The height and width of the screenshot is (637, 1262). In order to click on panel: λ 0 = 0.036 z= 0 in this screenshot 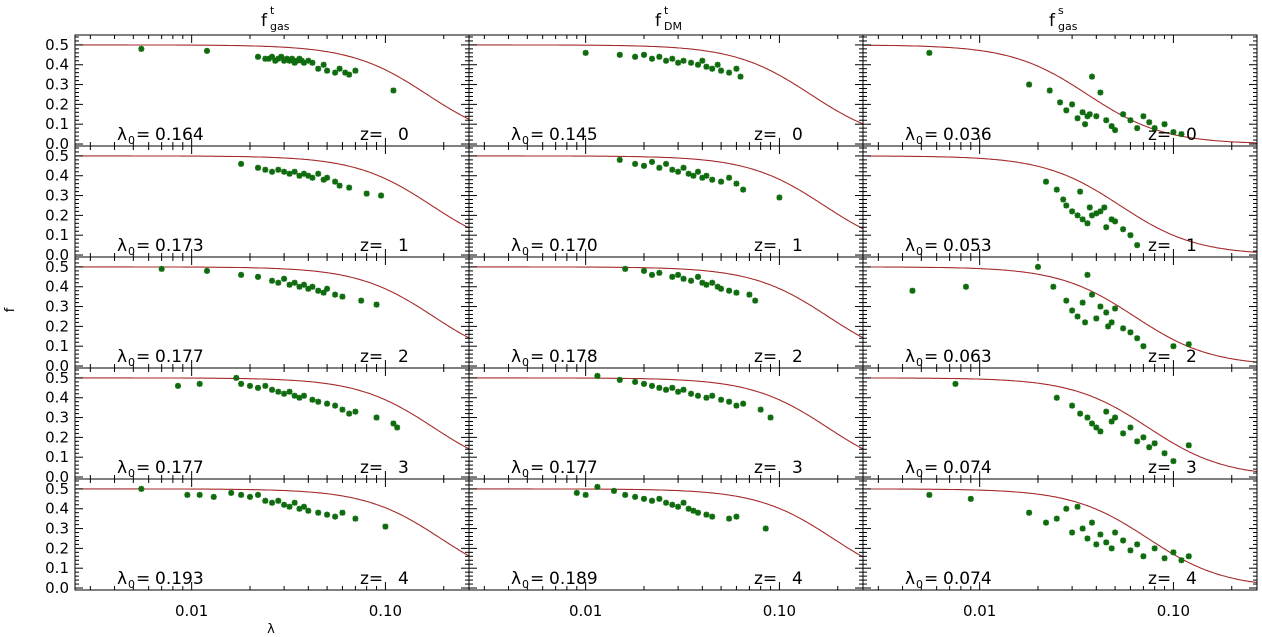, I will do `click(1060, 90)`.